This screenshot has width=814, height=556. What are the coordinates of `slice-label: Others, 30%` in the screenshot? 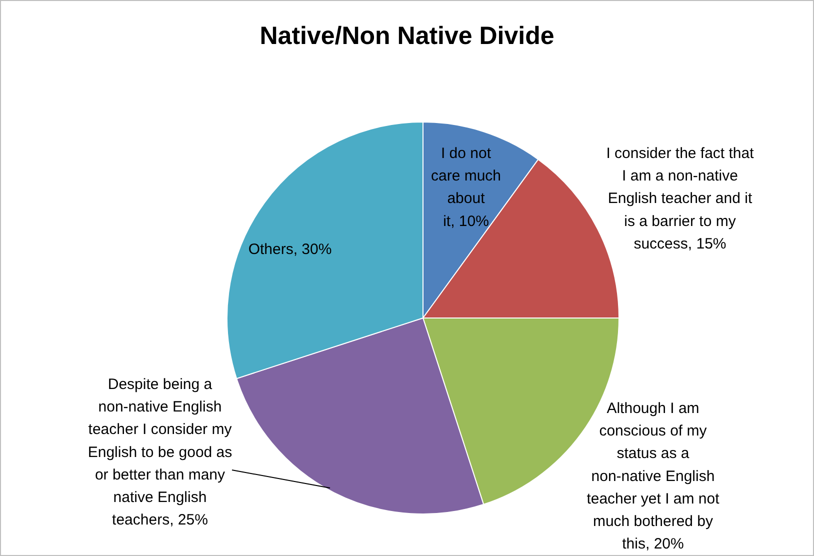 It's located at (290, 249).